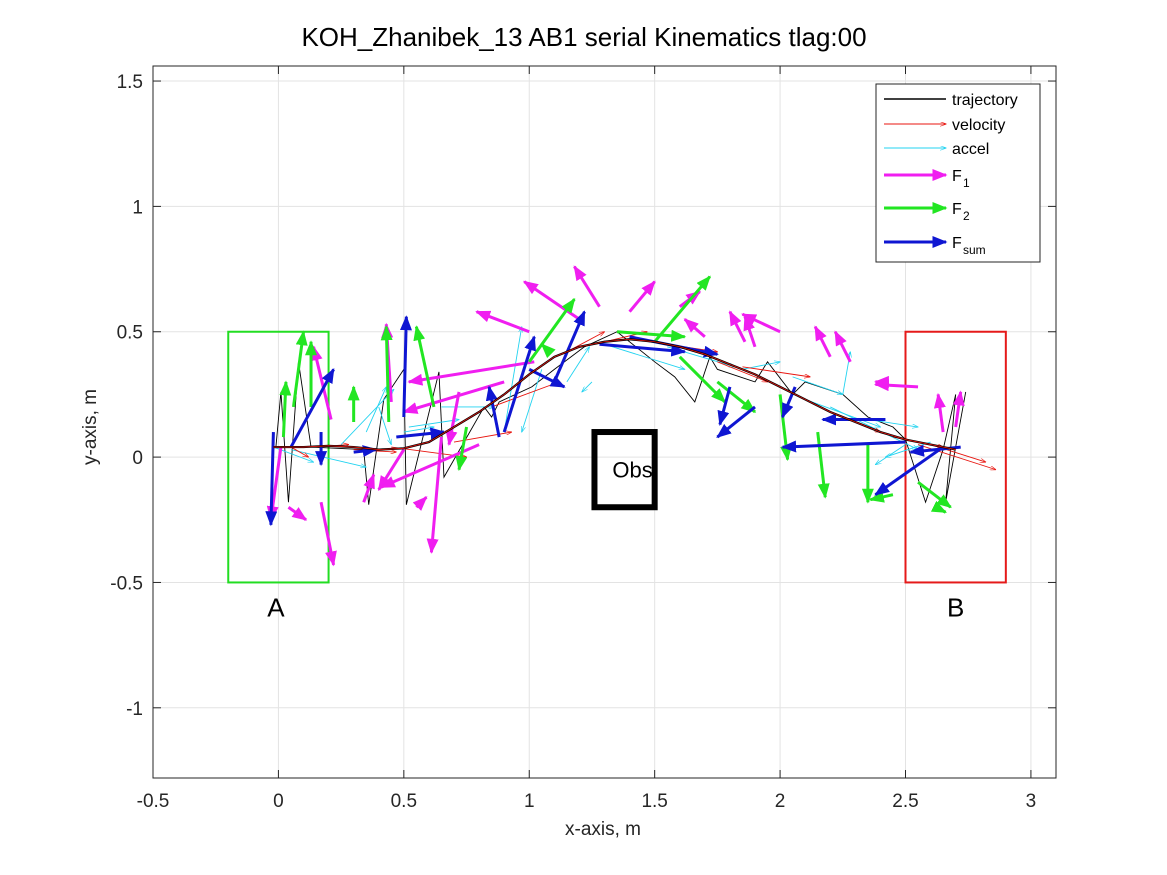  I want to click on region-A-box, so click(278, 457).